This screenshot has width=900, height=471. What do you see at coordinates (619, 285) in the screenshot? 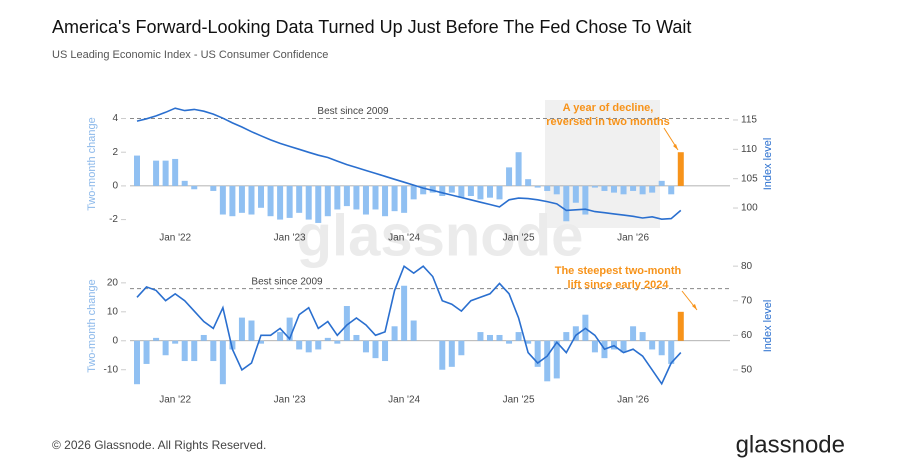
I see `annotation: lift since early 2024` at bounding box center [619, 285].